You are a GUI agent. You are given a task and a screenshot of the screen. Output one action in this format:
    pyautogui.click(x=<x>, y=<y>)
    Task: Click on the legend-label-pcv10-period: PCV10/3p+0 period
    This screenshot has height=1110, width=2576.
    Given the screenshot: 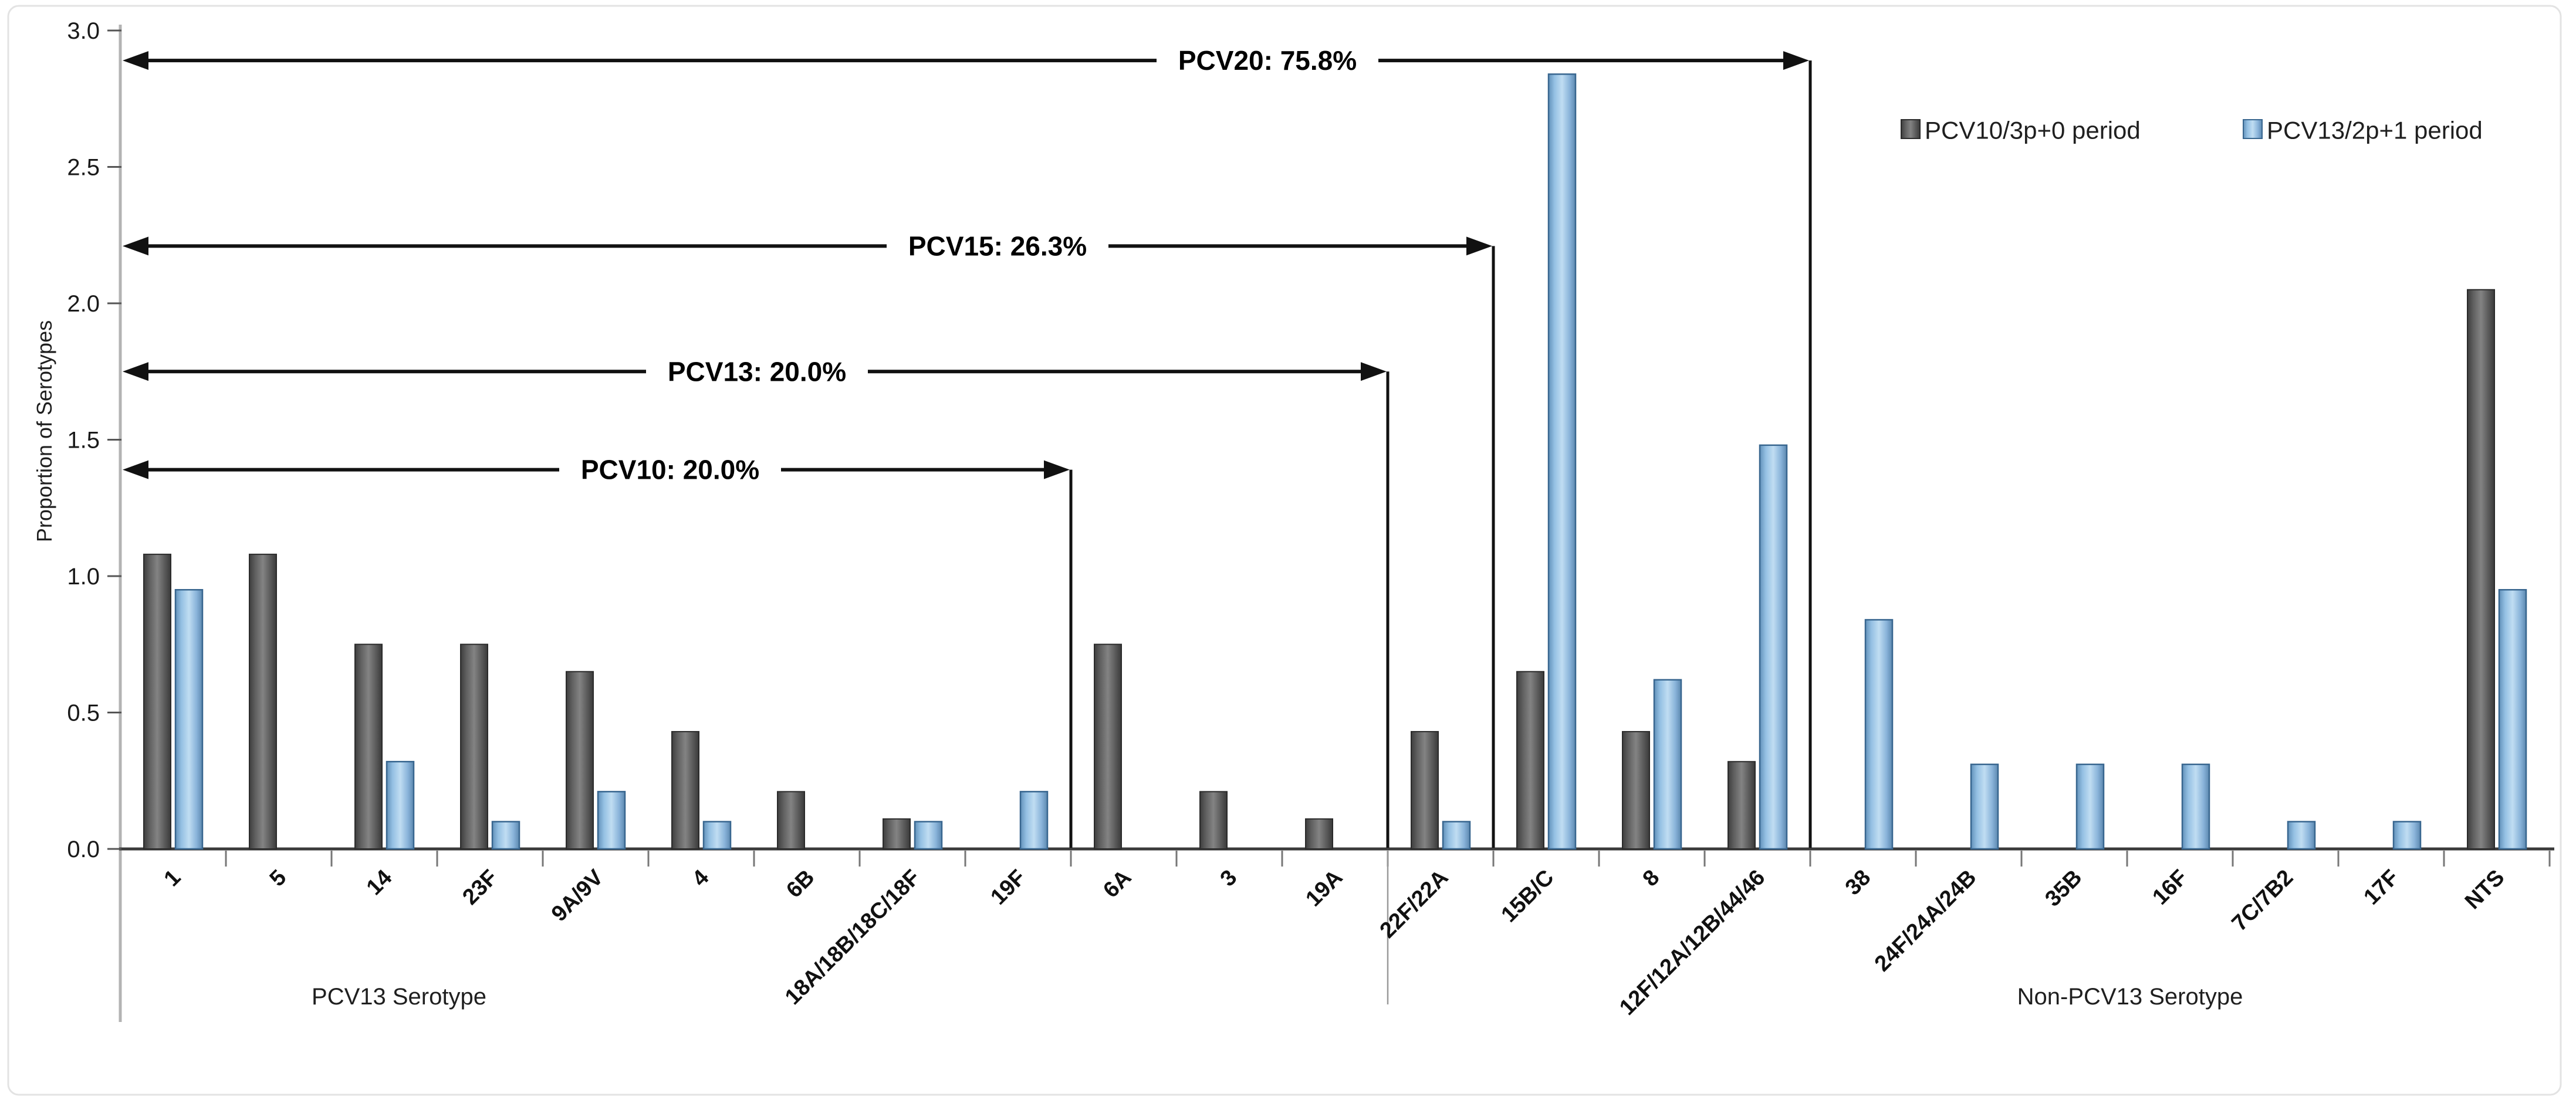 What is the action you would take?
    pyautogui.click(x=2033, y=130)
    